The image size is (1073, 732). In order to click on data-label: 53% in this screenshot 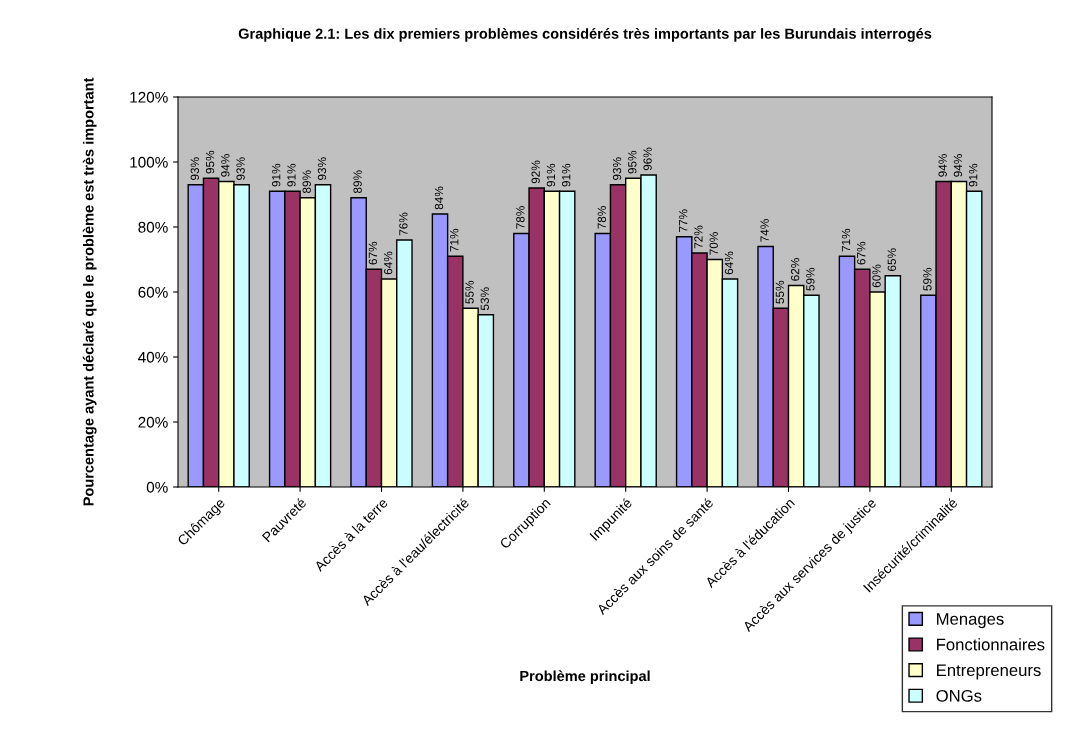, I will do `click(484, 299)`.